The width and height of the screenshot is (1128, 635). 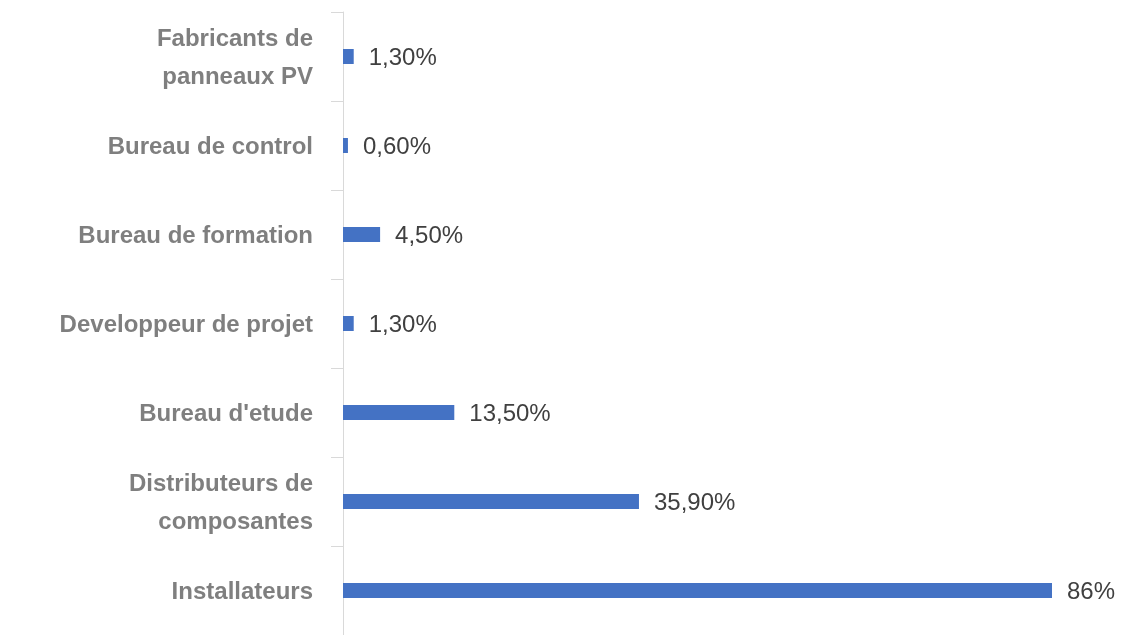 What do you see at coordinates (510, 412) in the screenshot?
I see `data-label: 13,50%` at bounding box center [510, 412].